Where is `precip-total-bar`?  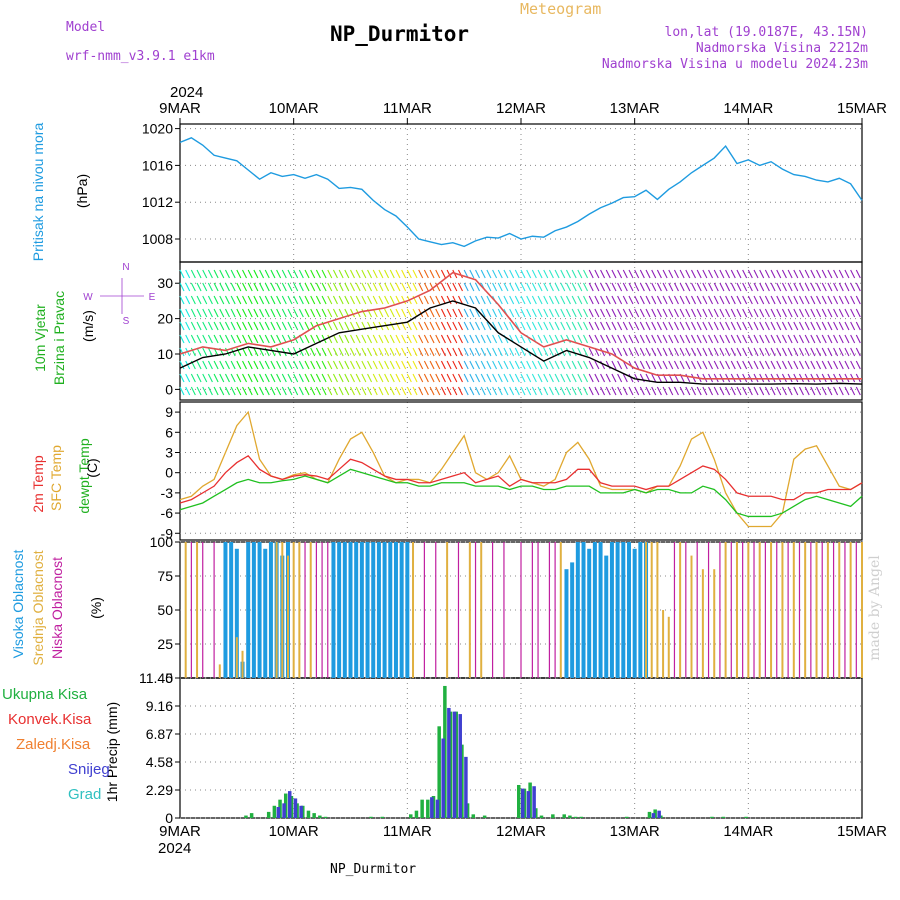 precip-total-bar is located at coordinates (626, 817).